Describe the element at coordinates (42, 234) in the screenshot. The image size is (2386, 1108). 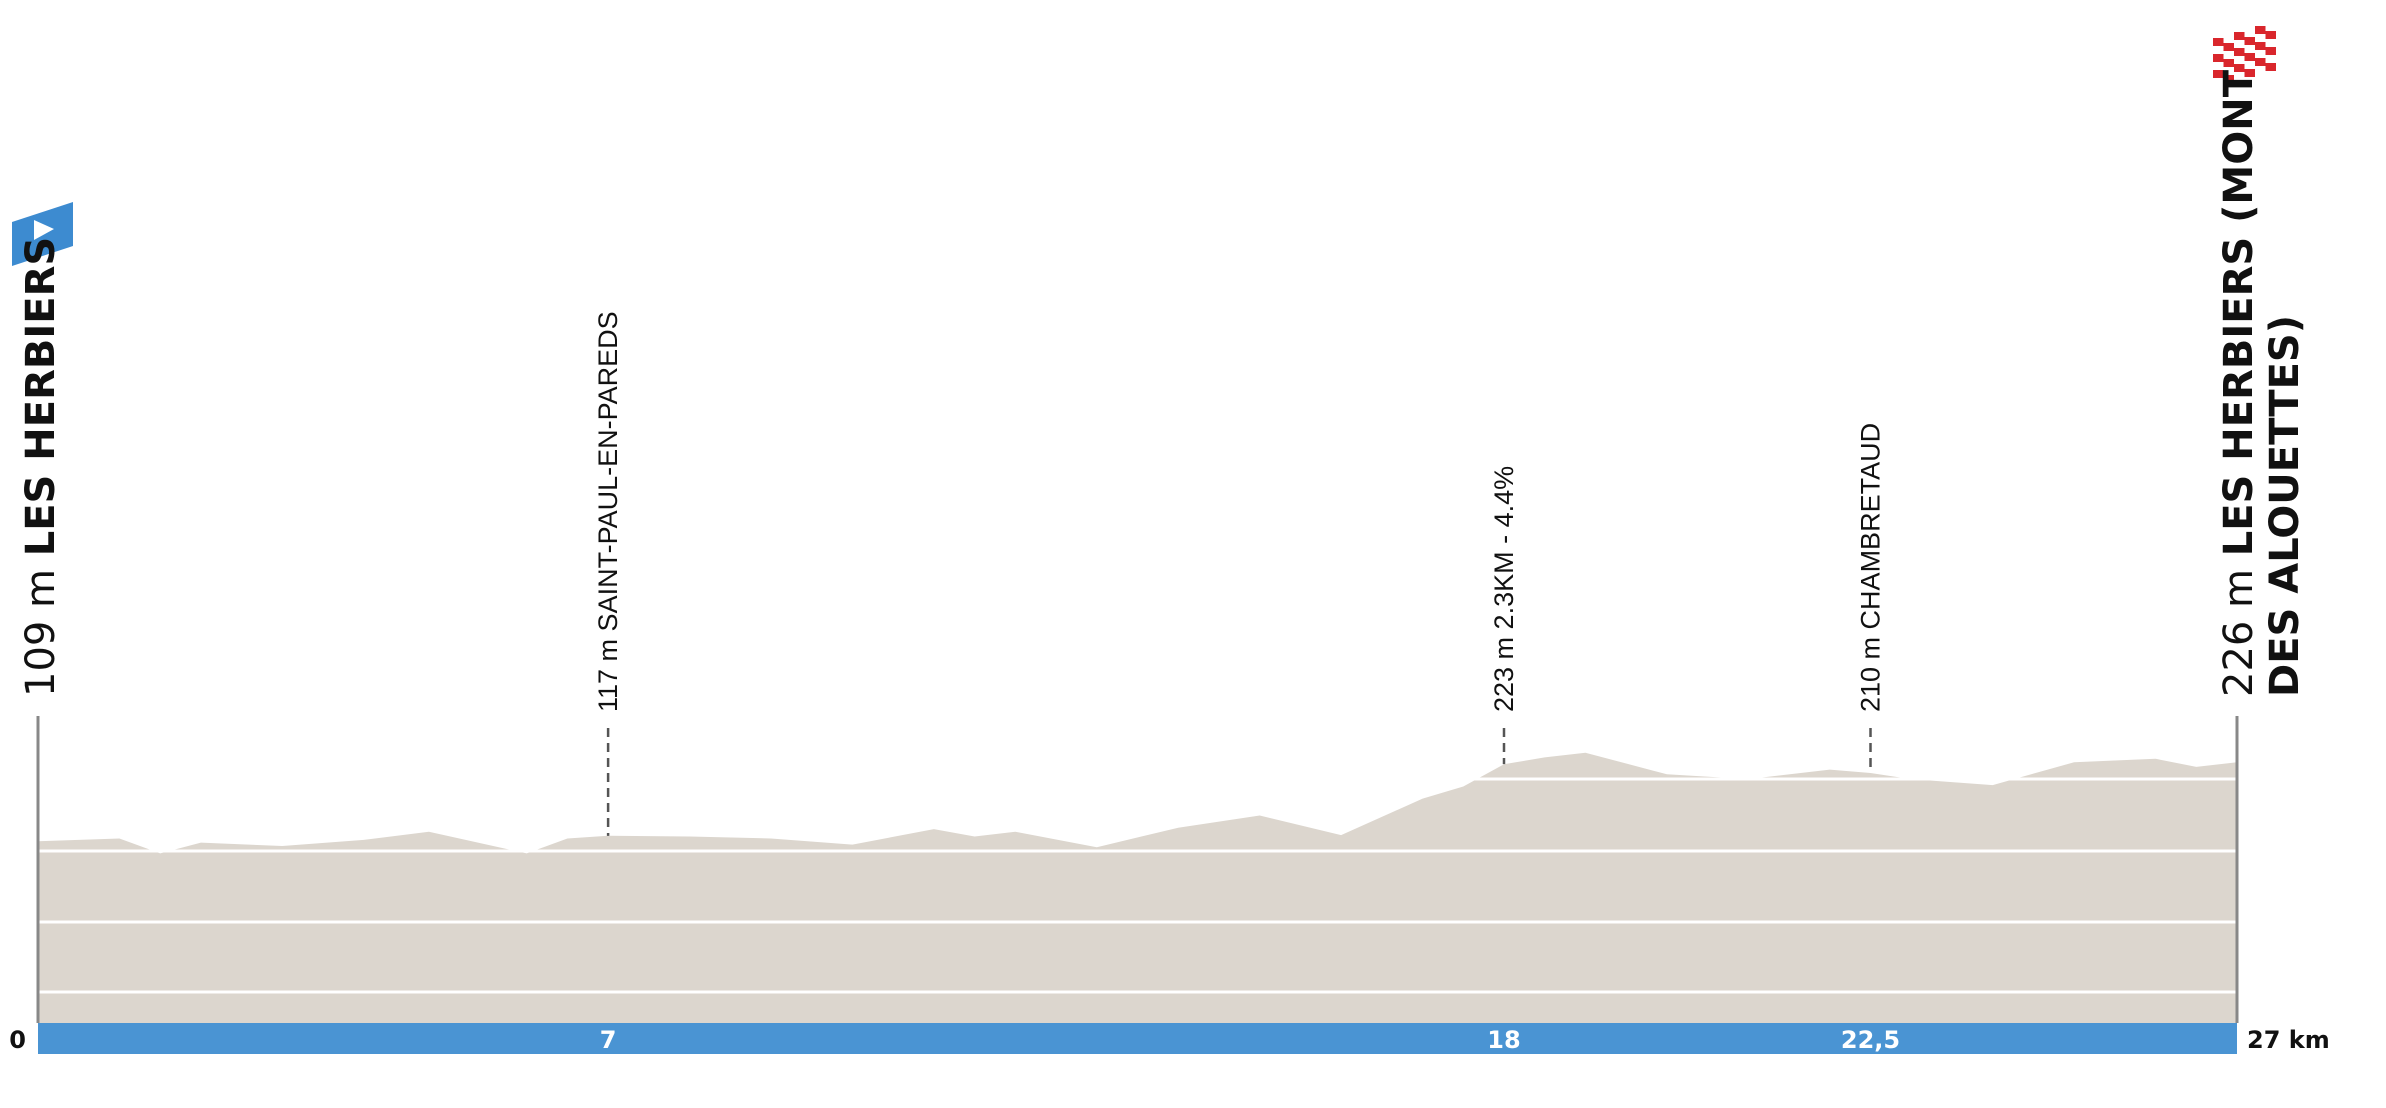
I see `start-flag` at that location.